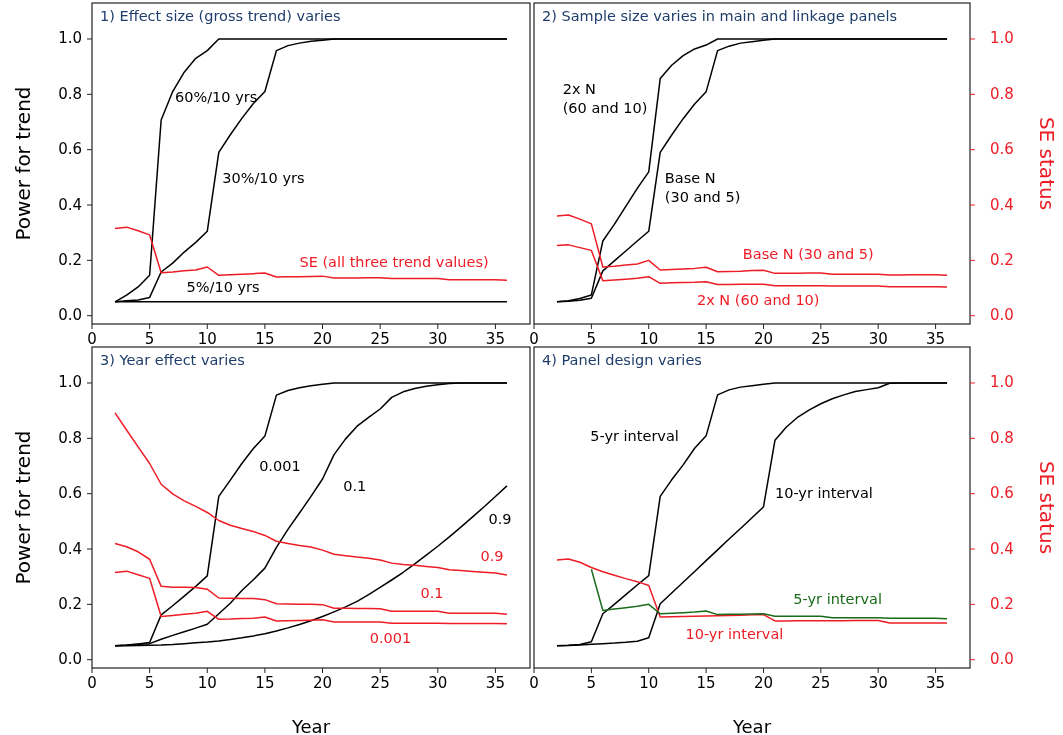 The height and width of the screenshot is (735, 1063). Describe the element at coordinates (220, 16) in the screenshot. I see `chart-title: 1) Effect size (gross trend) varies` at that location.